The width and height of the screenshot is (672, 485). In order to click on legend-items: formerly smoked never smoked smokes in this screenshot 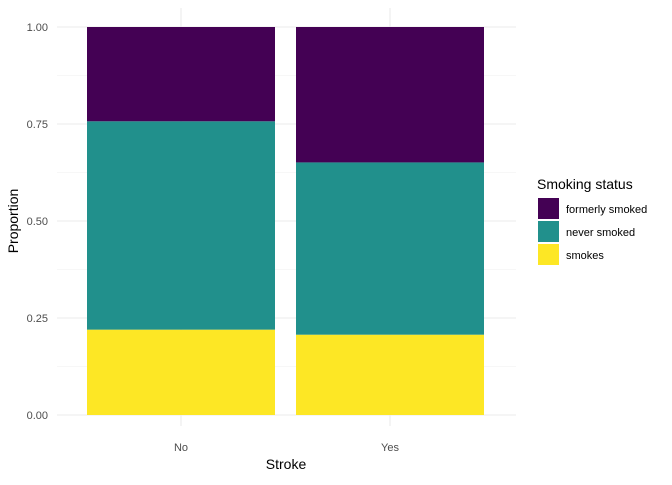, I will do `click(592, 231)`.